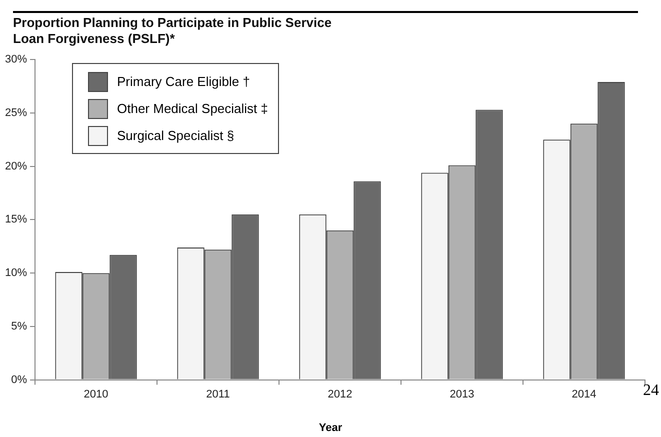 The height and width of the screenshot is (437, 661). Describe the element at coordinates (16, 166) in the screenshot. I see `y-tick-label: 20%` at that location.